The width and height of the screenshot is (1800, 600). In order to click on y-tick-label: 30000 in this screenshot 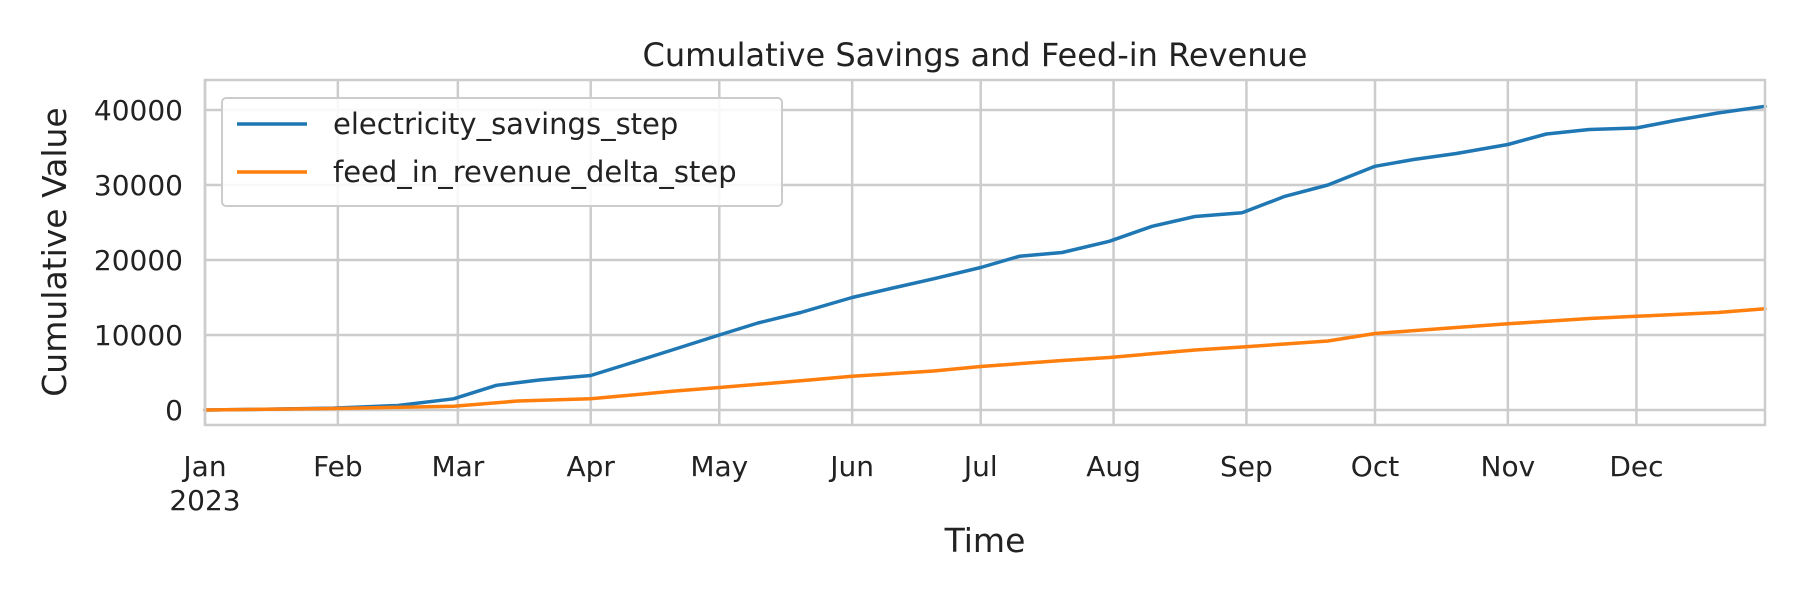, I will do `click(138, 185)`.